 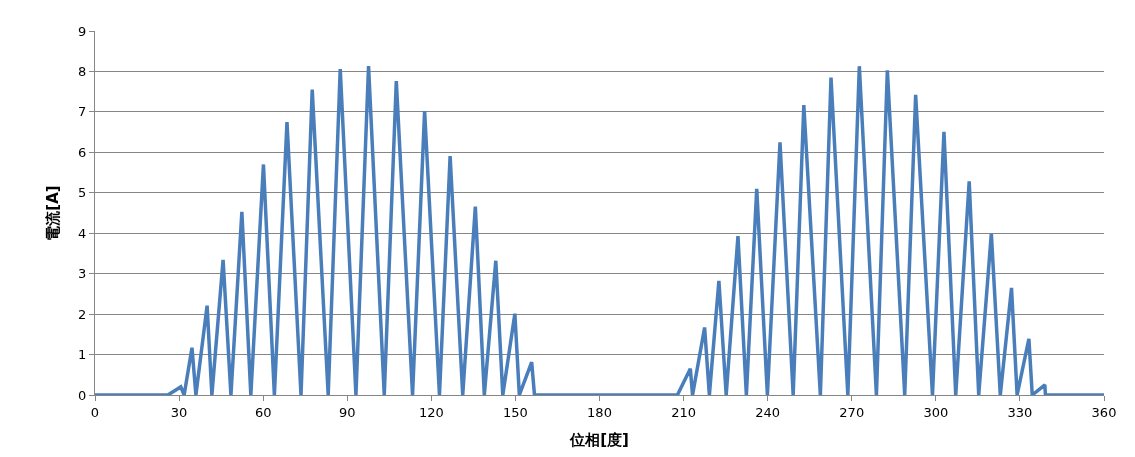 I want to click on y-tick-label: 5, so click(x=82, y=193).